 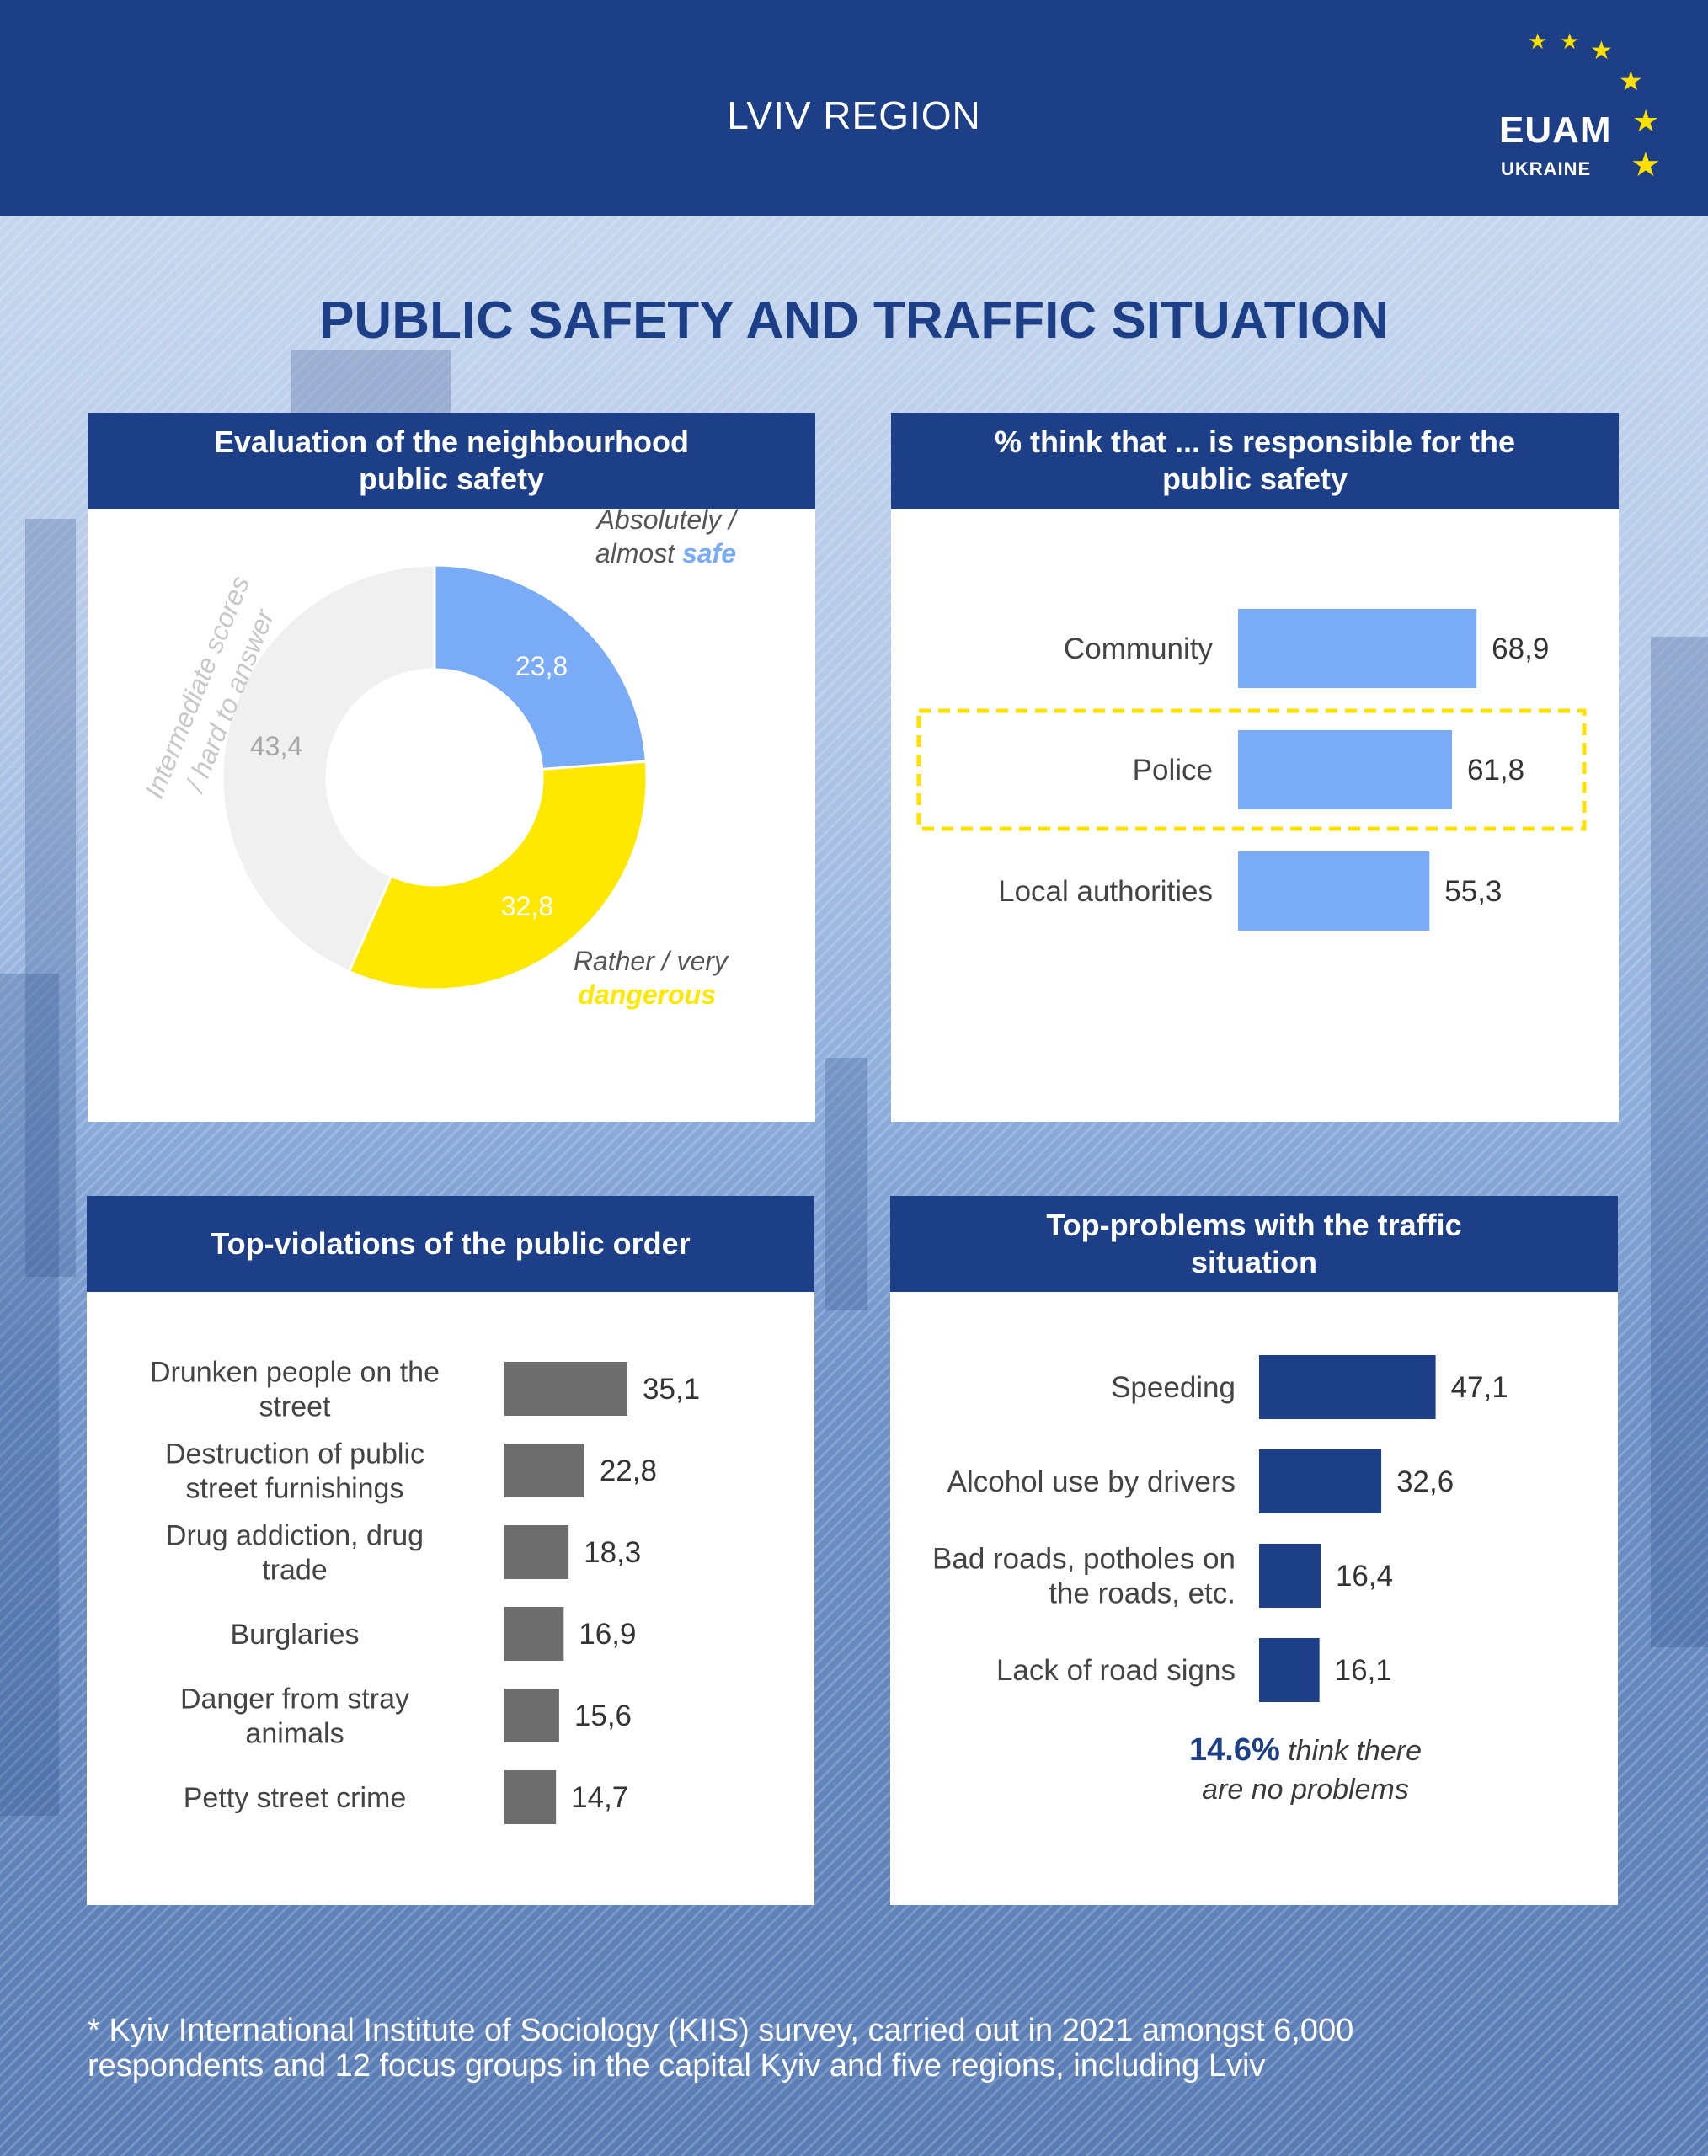 I want to click on category-label: Police, so click(x=1173, y=770).